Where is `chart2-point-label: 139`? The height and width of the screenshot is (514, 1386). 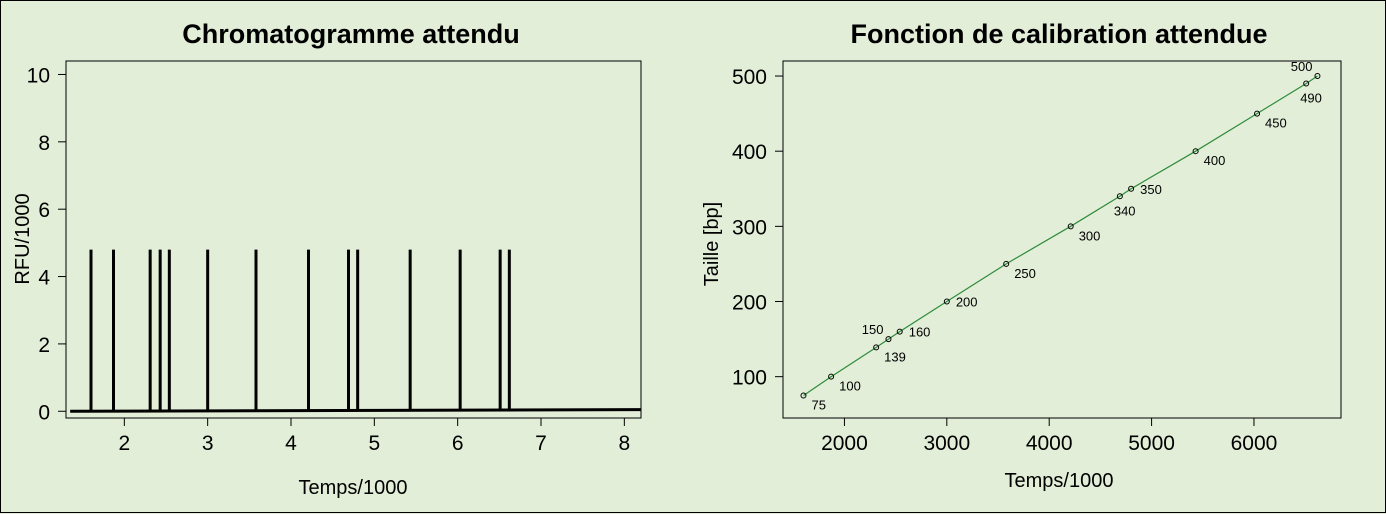 chart2-point-label: 139 is located at coordinates (895, 356).